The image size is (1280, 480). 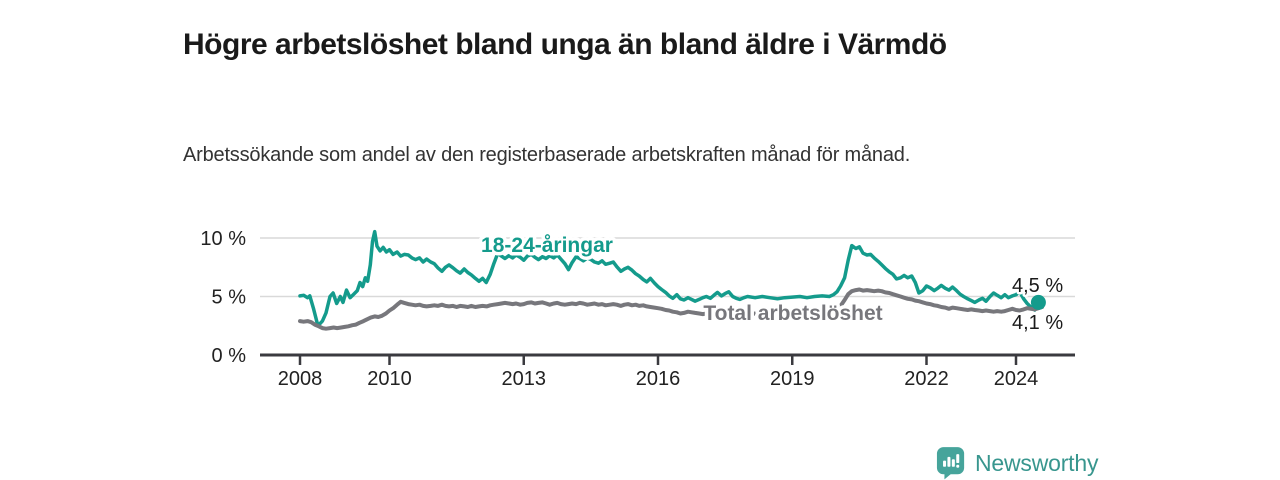 I want to click on series-end-dot, so click(x=1038, y=302).